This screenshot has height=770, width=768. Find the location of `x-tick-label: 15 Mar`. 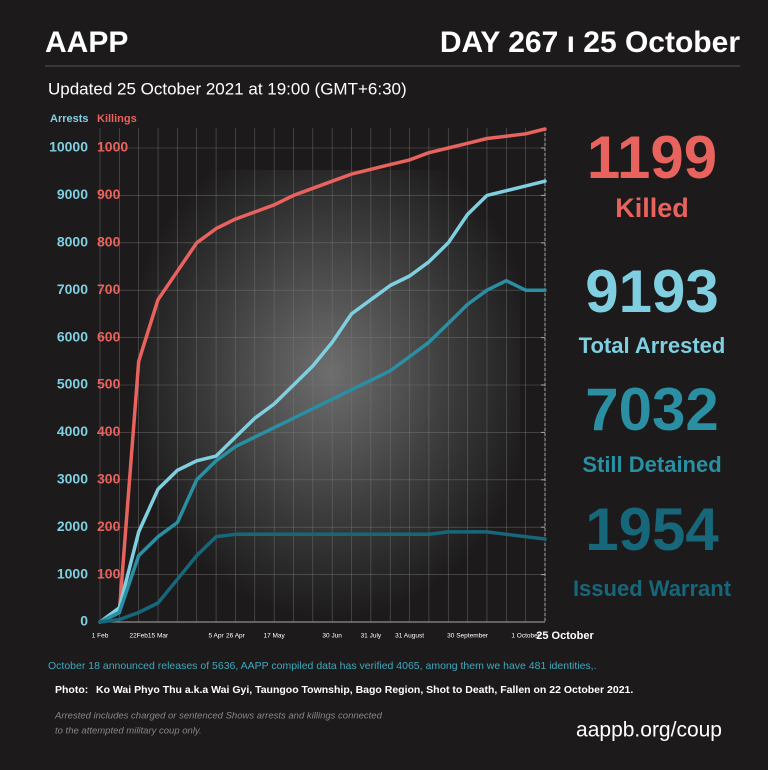

x-tick-label: 15 Mar is located at coordinates (158, 636).